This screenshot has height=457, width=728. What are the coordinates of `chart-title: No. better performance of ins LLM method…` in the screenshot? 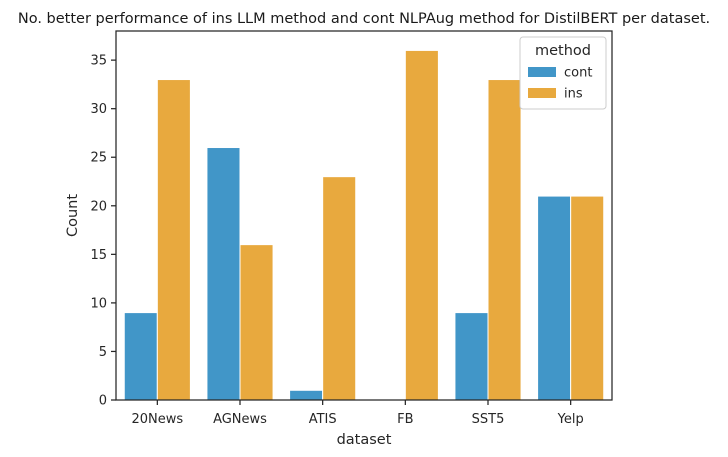 It's located at (364, 19).